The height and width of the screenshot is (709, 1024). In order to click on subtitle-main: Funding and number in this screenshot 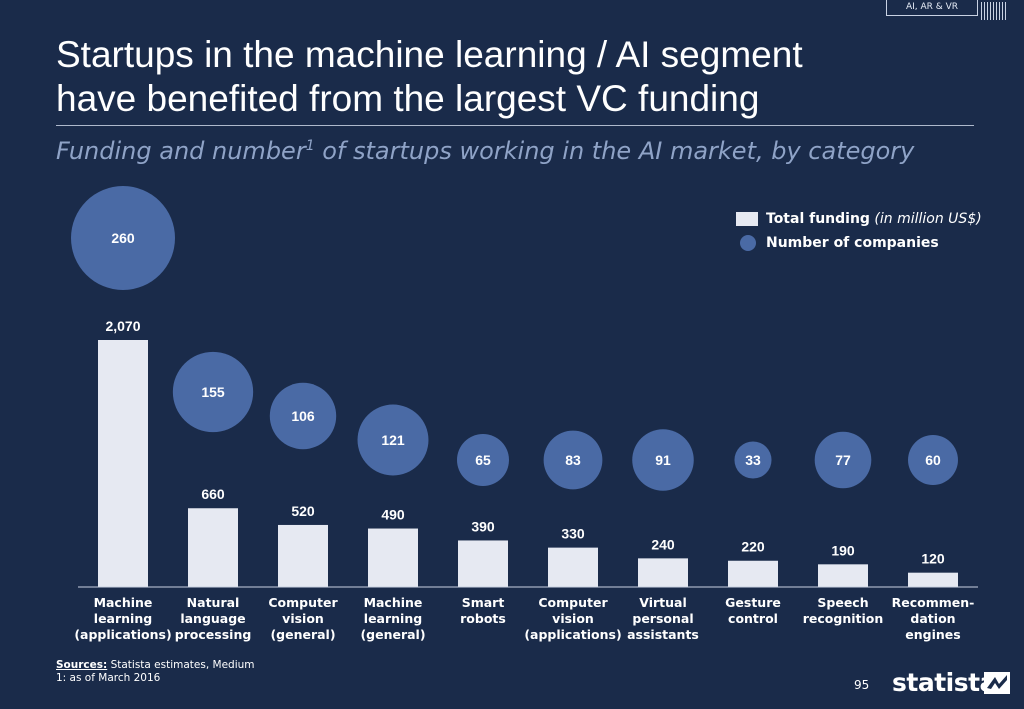, I will do `click(181, 151)`.